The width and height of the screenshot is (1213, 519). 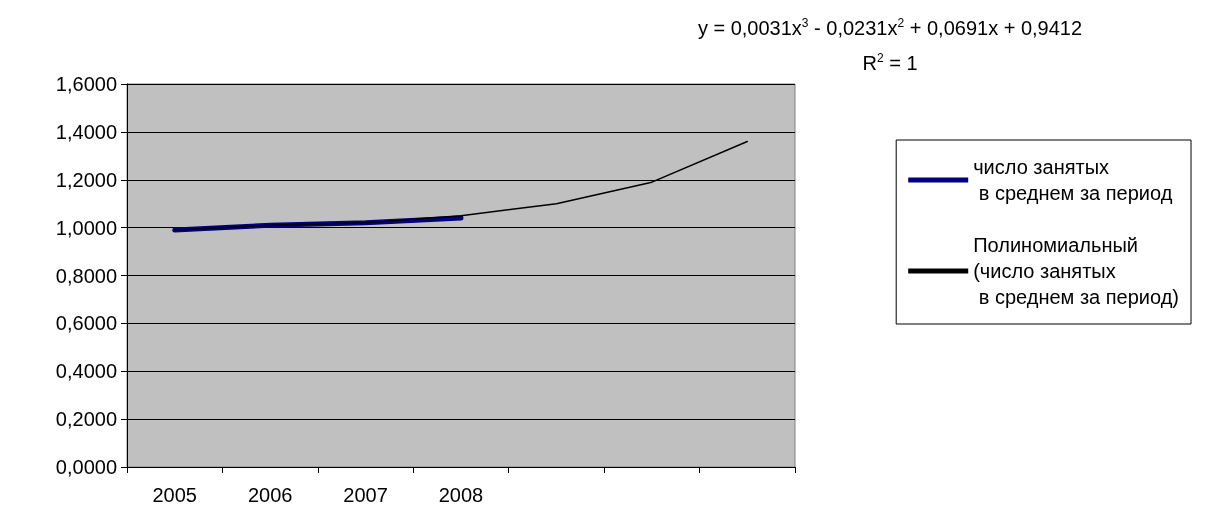 What do you see at coordinates (270, 495) in the screenshot?
I see `x-tick-label: 2006` at bounding box center [270, 495].